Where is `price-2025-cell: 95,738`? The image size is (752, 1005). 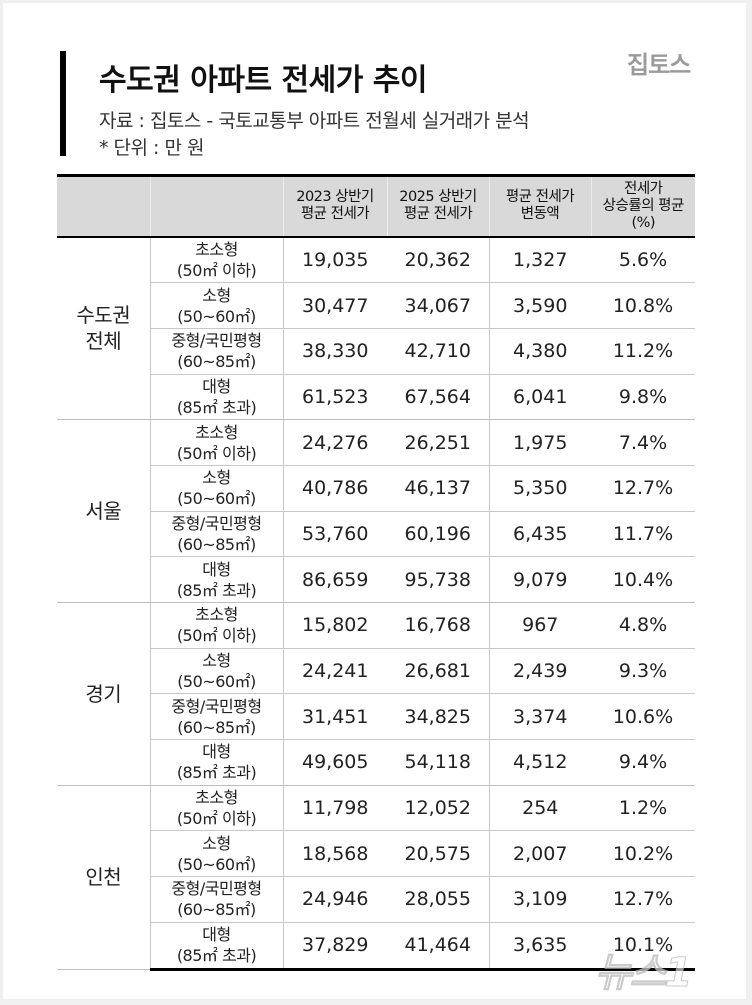 price-2025-cell: 95,738 is located at coordinates (438, 579).